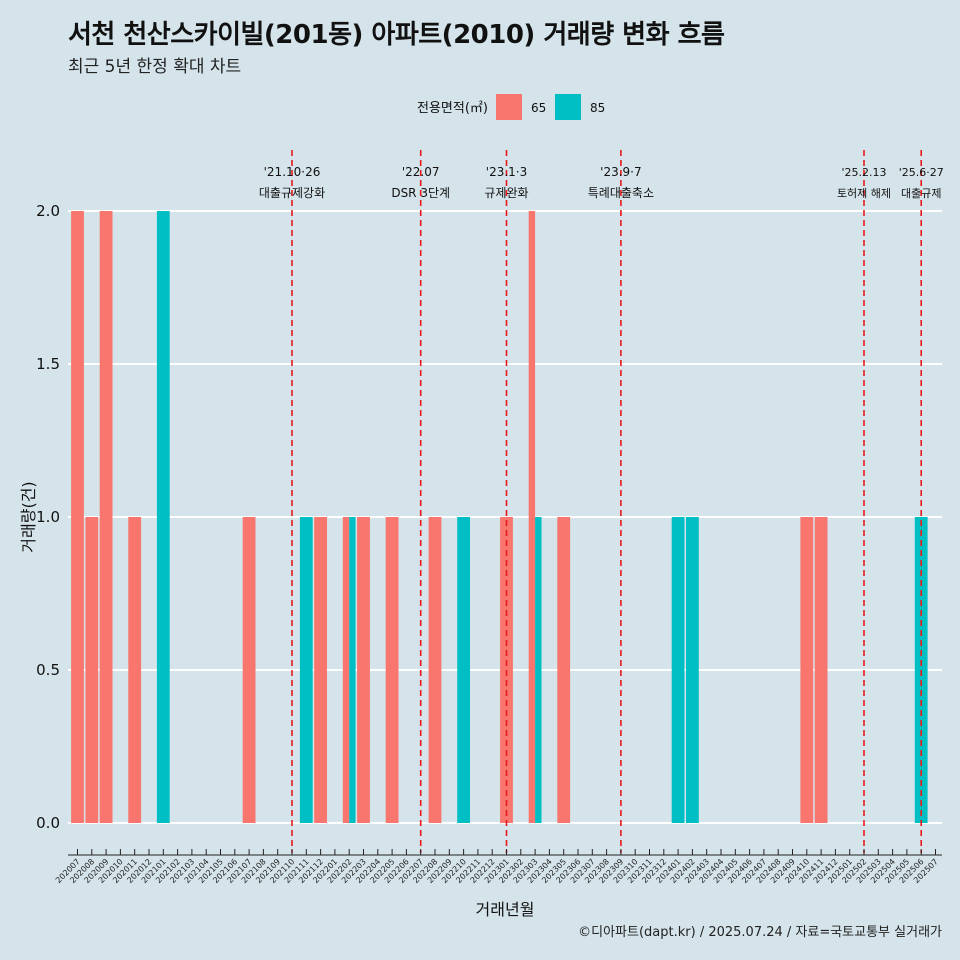 The width and height of the screenshot is (960, 960). What do you see at coordinates (421, 172) in the screenshot?
I see `event-date-label: '22.07` at bounding box center [421, 172].